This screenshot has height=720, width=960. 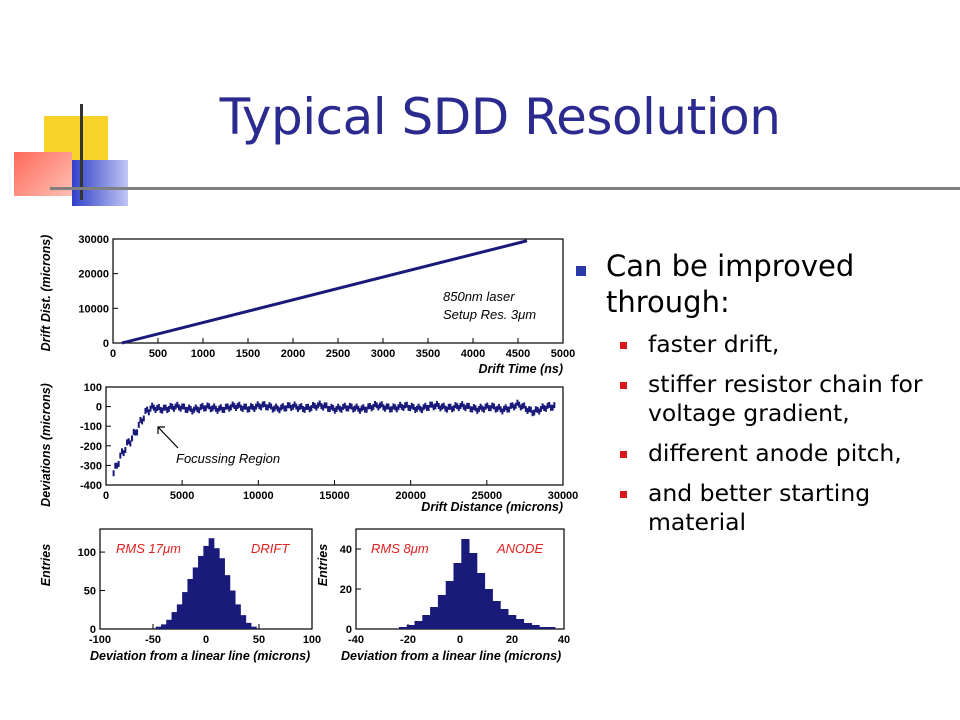 I want to click on middle-xtick-label: 0, so click(x=106, y=496).